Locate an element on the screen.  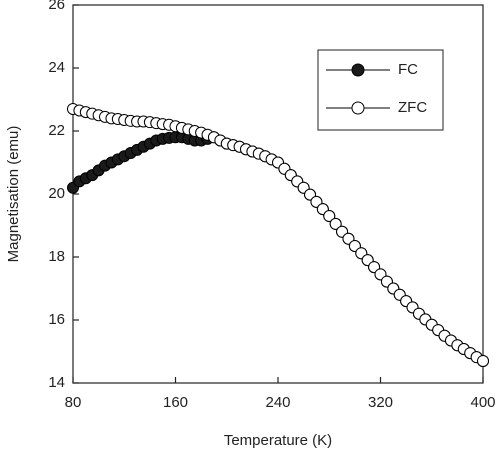
y-tick-label: 24 is located at coordinates (56, 67).